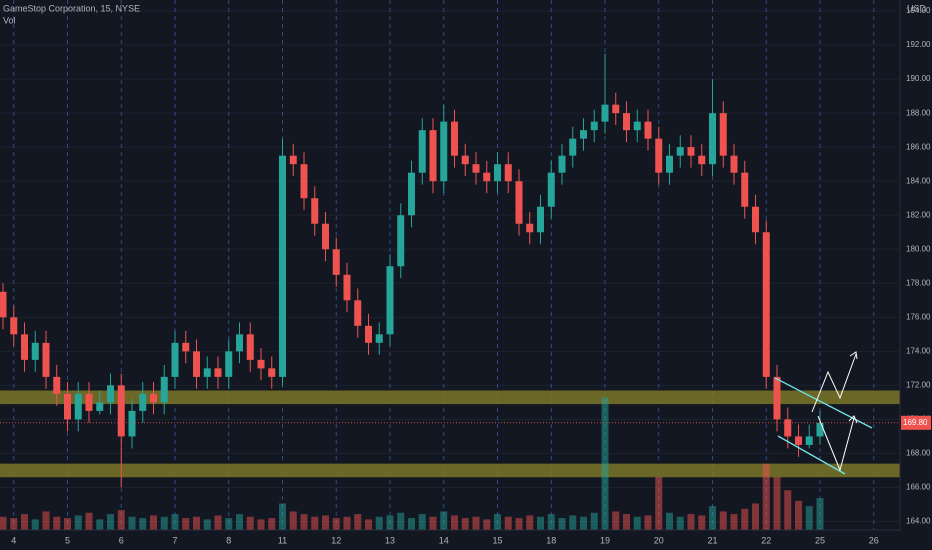 Image resolution: width=932 pixels, height=550 pixels. What do you see at coordinates (918, 487) in the screenshot?
I see `y-tick-label: 166.00` at bounding box center [918, 487].